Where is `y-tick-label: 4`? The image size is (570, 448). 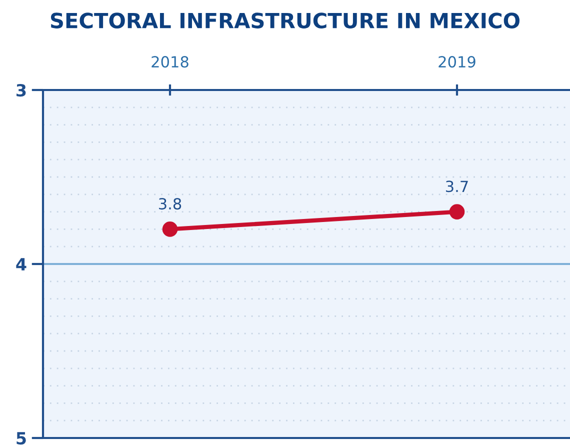
y-tick-label: 4 is located at coordinates (21, 264).